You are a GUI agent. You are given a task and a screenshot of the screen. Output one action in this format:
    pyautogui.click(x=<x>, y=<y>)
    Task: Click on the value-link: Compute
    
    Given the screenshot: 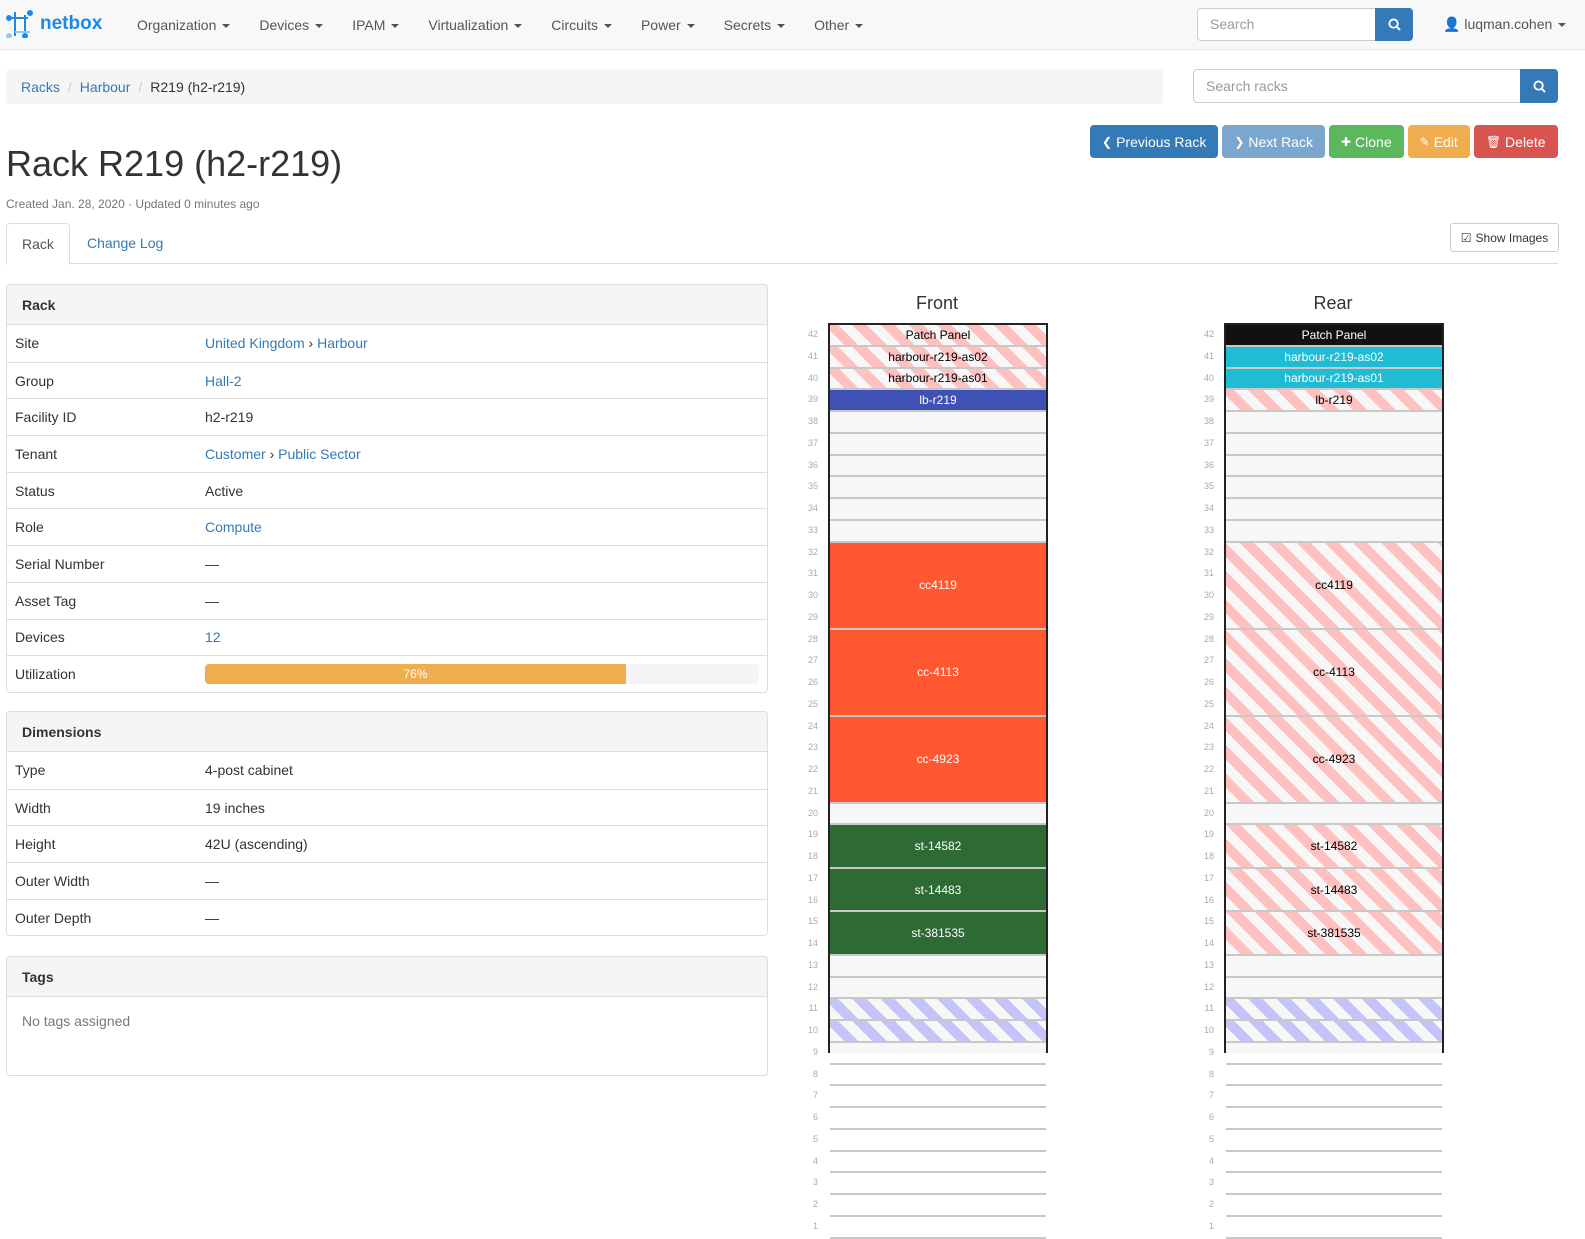 What is the action you would take?
    pyautogui.click(x=233, y=527)
    